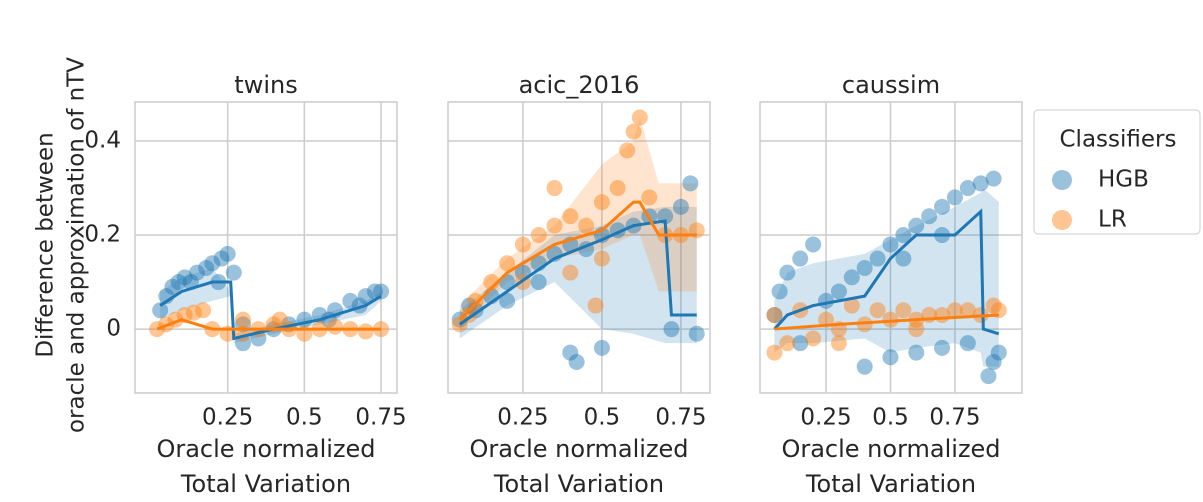 Image resolution: width=1203 pixels, height=502 pixels. What do you see at coordinates (77, 245) in the screenshot?
I see `y-axis-label: oracle and approximation of nTV` at bounding box center [77, 245].